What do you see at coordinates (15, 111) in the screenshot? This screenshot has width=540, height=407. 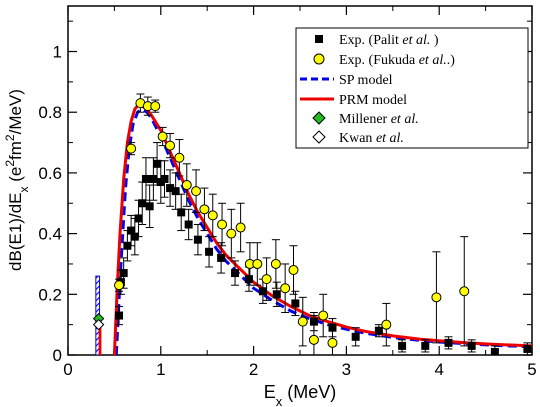 I see `y-axis-label-d: /MeV)` at bounding box center [15, 111].